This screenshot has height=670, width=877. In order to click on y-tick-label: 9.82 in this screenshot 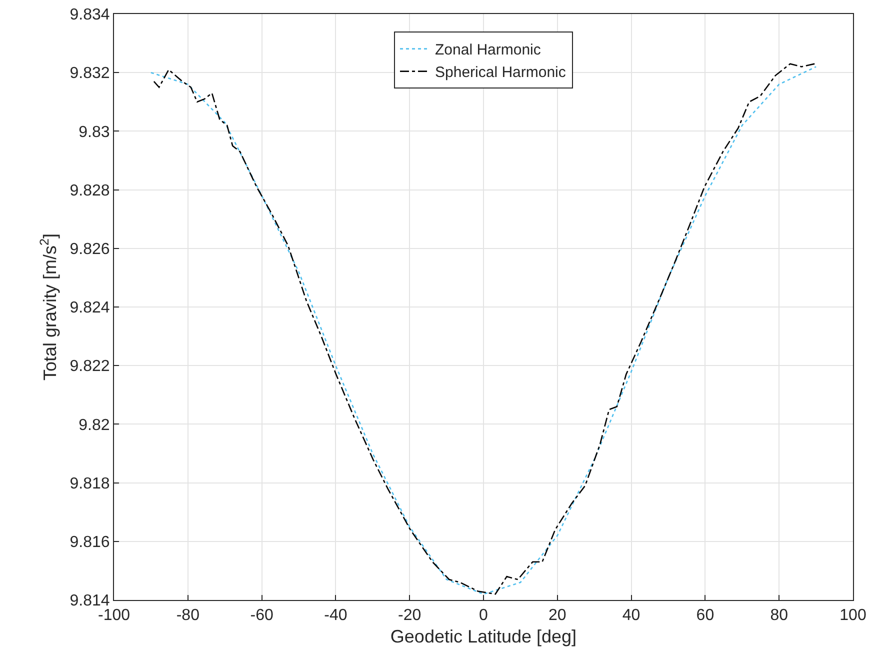, I will do `click(94, 425)`.